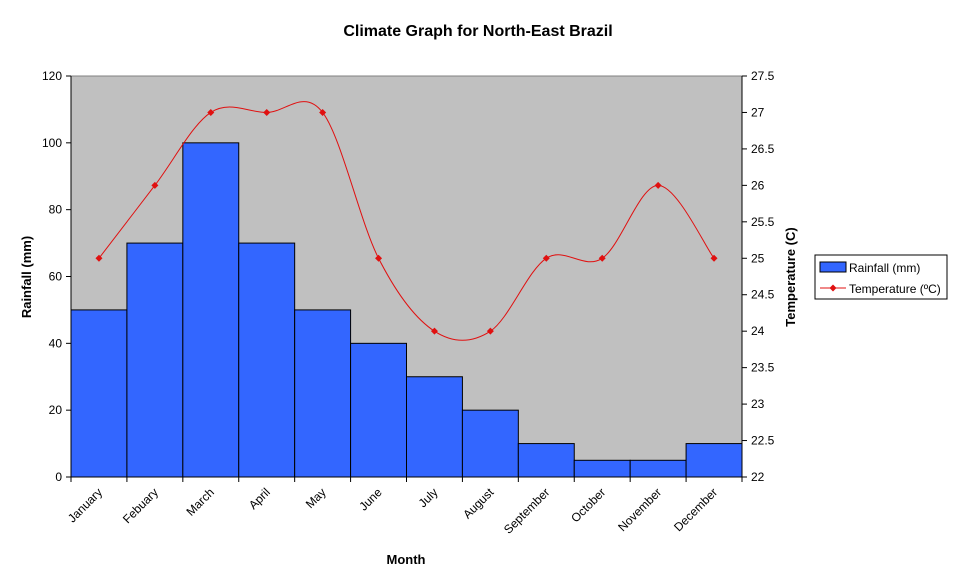 The width and height of the screenshot is (957, 586). What do you see at coordinates (763, 149) in the screenshot?
I see `right-tick-label: 26.5` at bounding box center [763, 149].